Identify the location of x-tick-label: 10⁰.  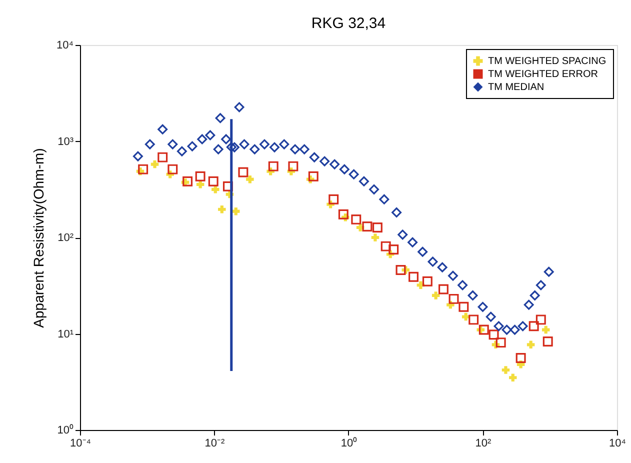
(349, 443).